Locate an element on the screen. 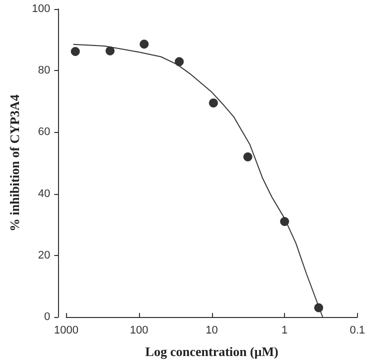 Image resolution: width=368 pixels, height=363 pixels. x-tick-label: 1000 is located at coordinates (66, 330).